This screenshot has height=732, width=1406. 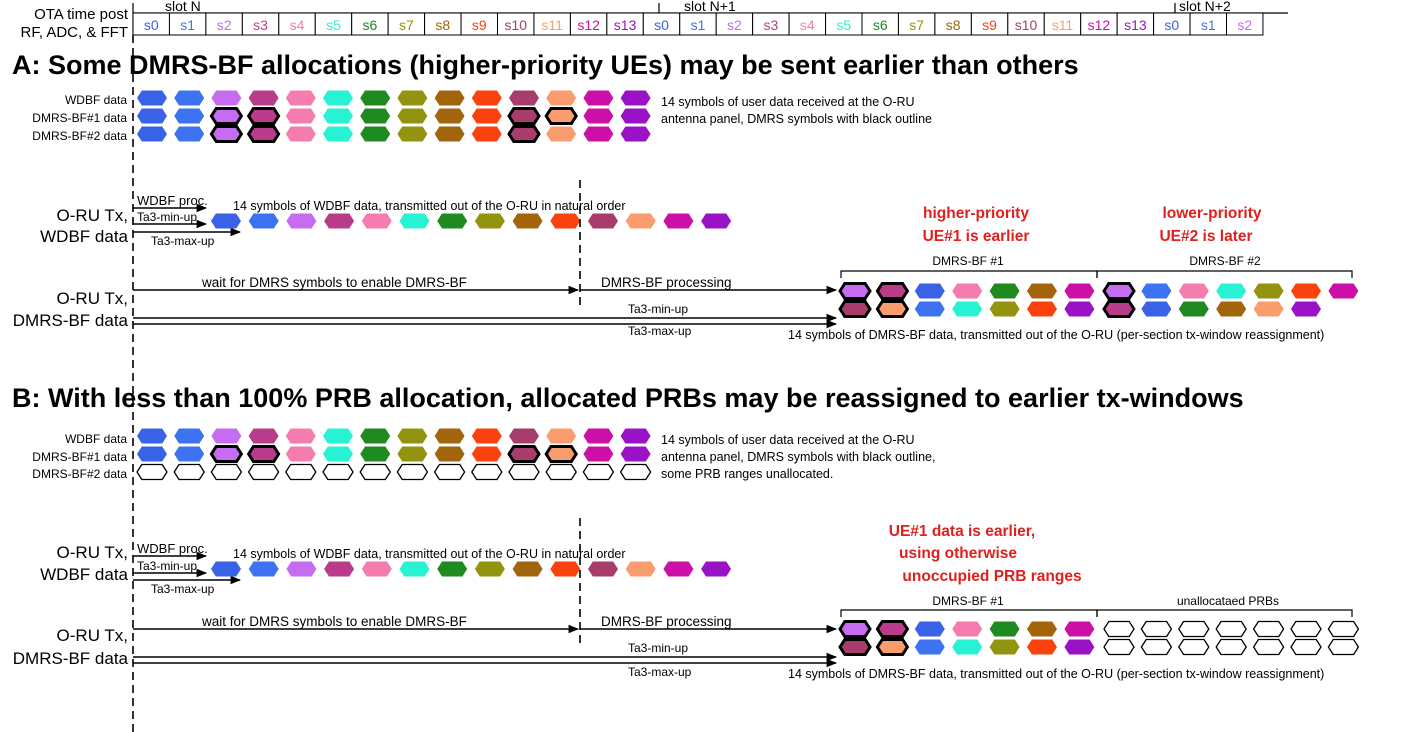 What do you see at coordinates (394, 116) in the screenshot?
I see `section-a-rx-grid` at bounding box center [394, 116].